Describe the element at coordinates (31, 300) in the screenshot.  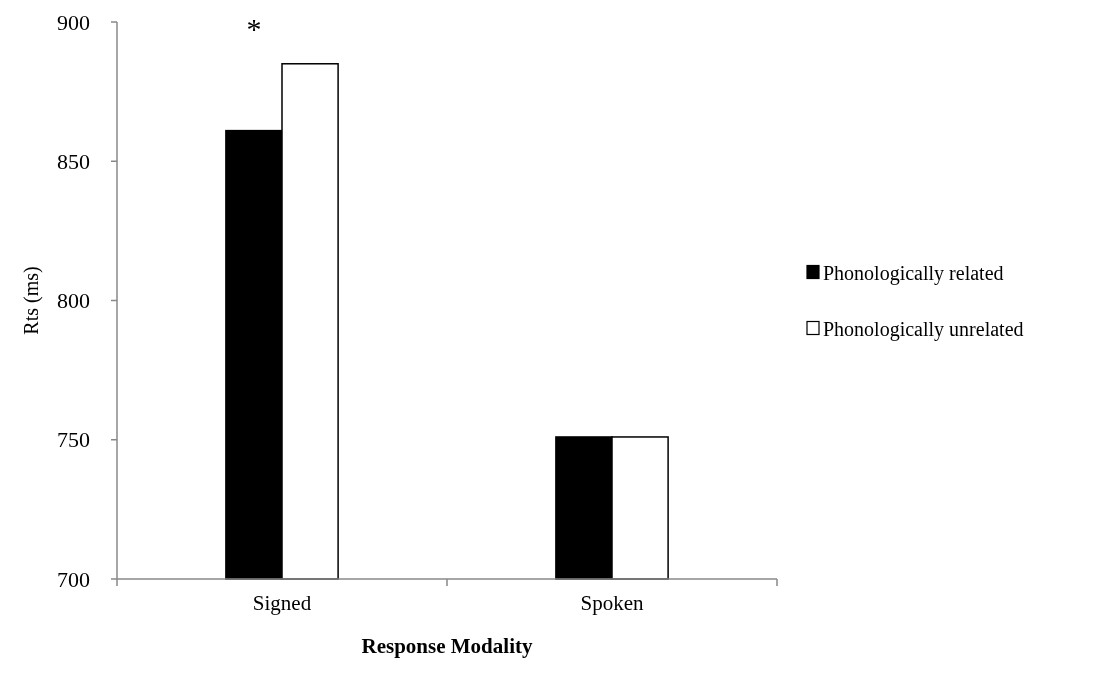
I see `y-axis-title: Rts (ms)` at that location.